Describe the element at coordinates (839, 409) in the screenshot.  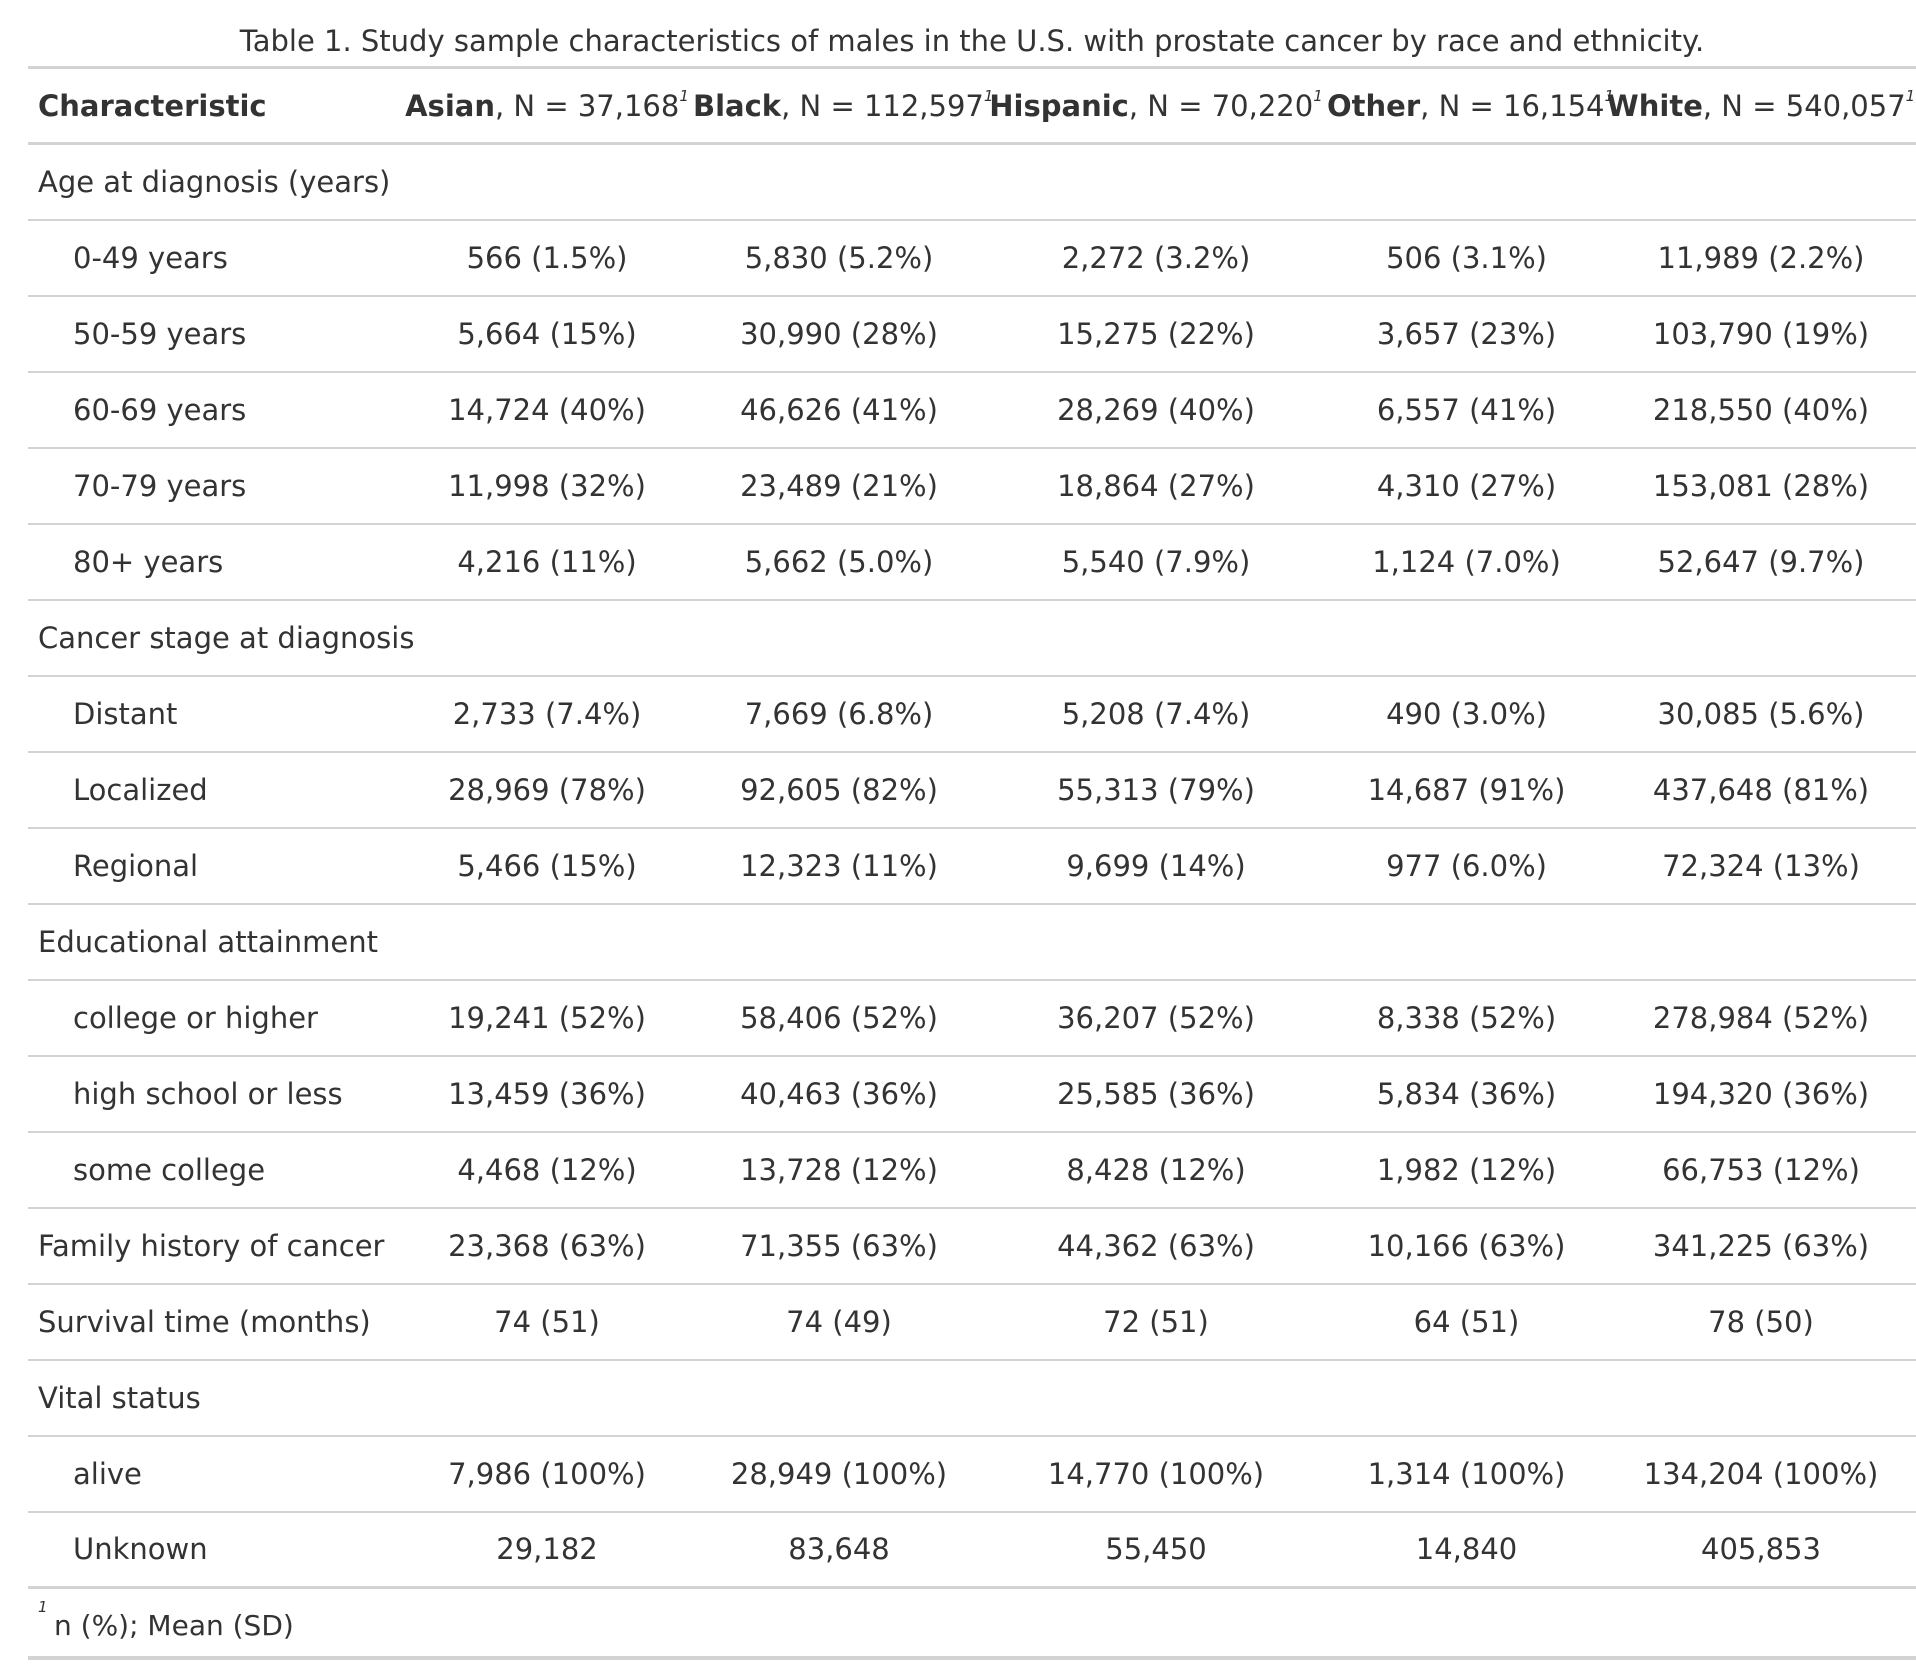
I see `table-cell: 46,626 (41%)` at that location.